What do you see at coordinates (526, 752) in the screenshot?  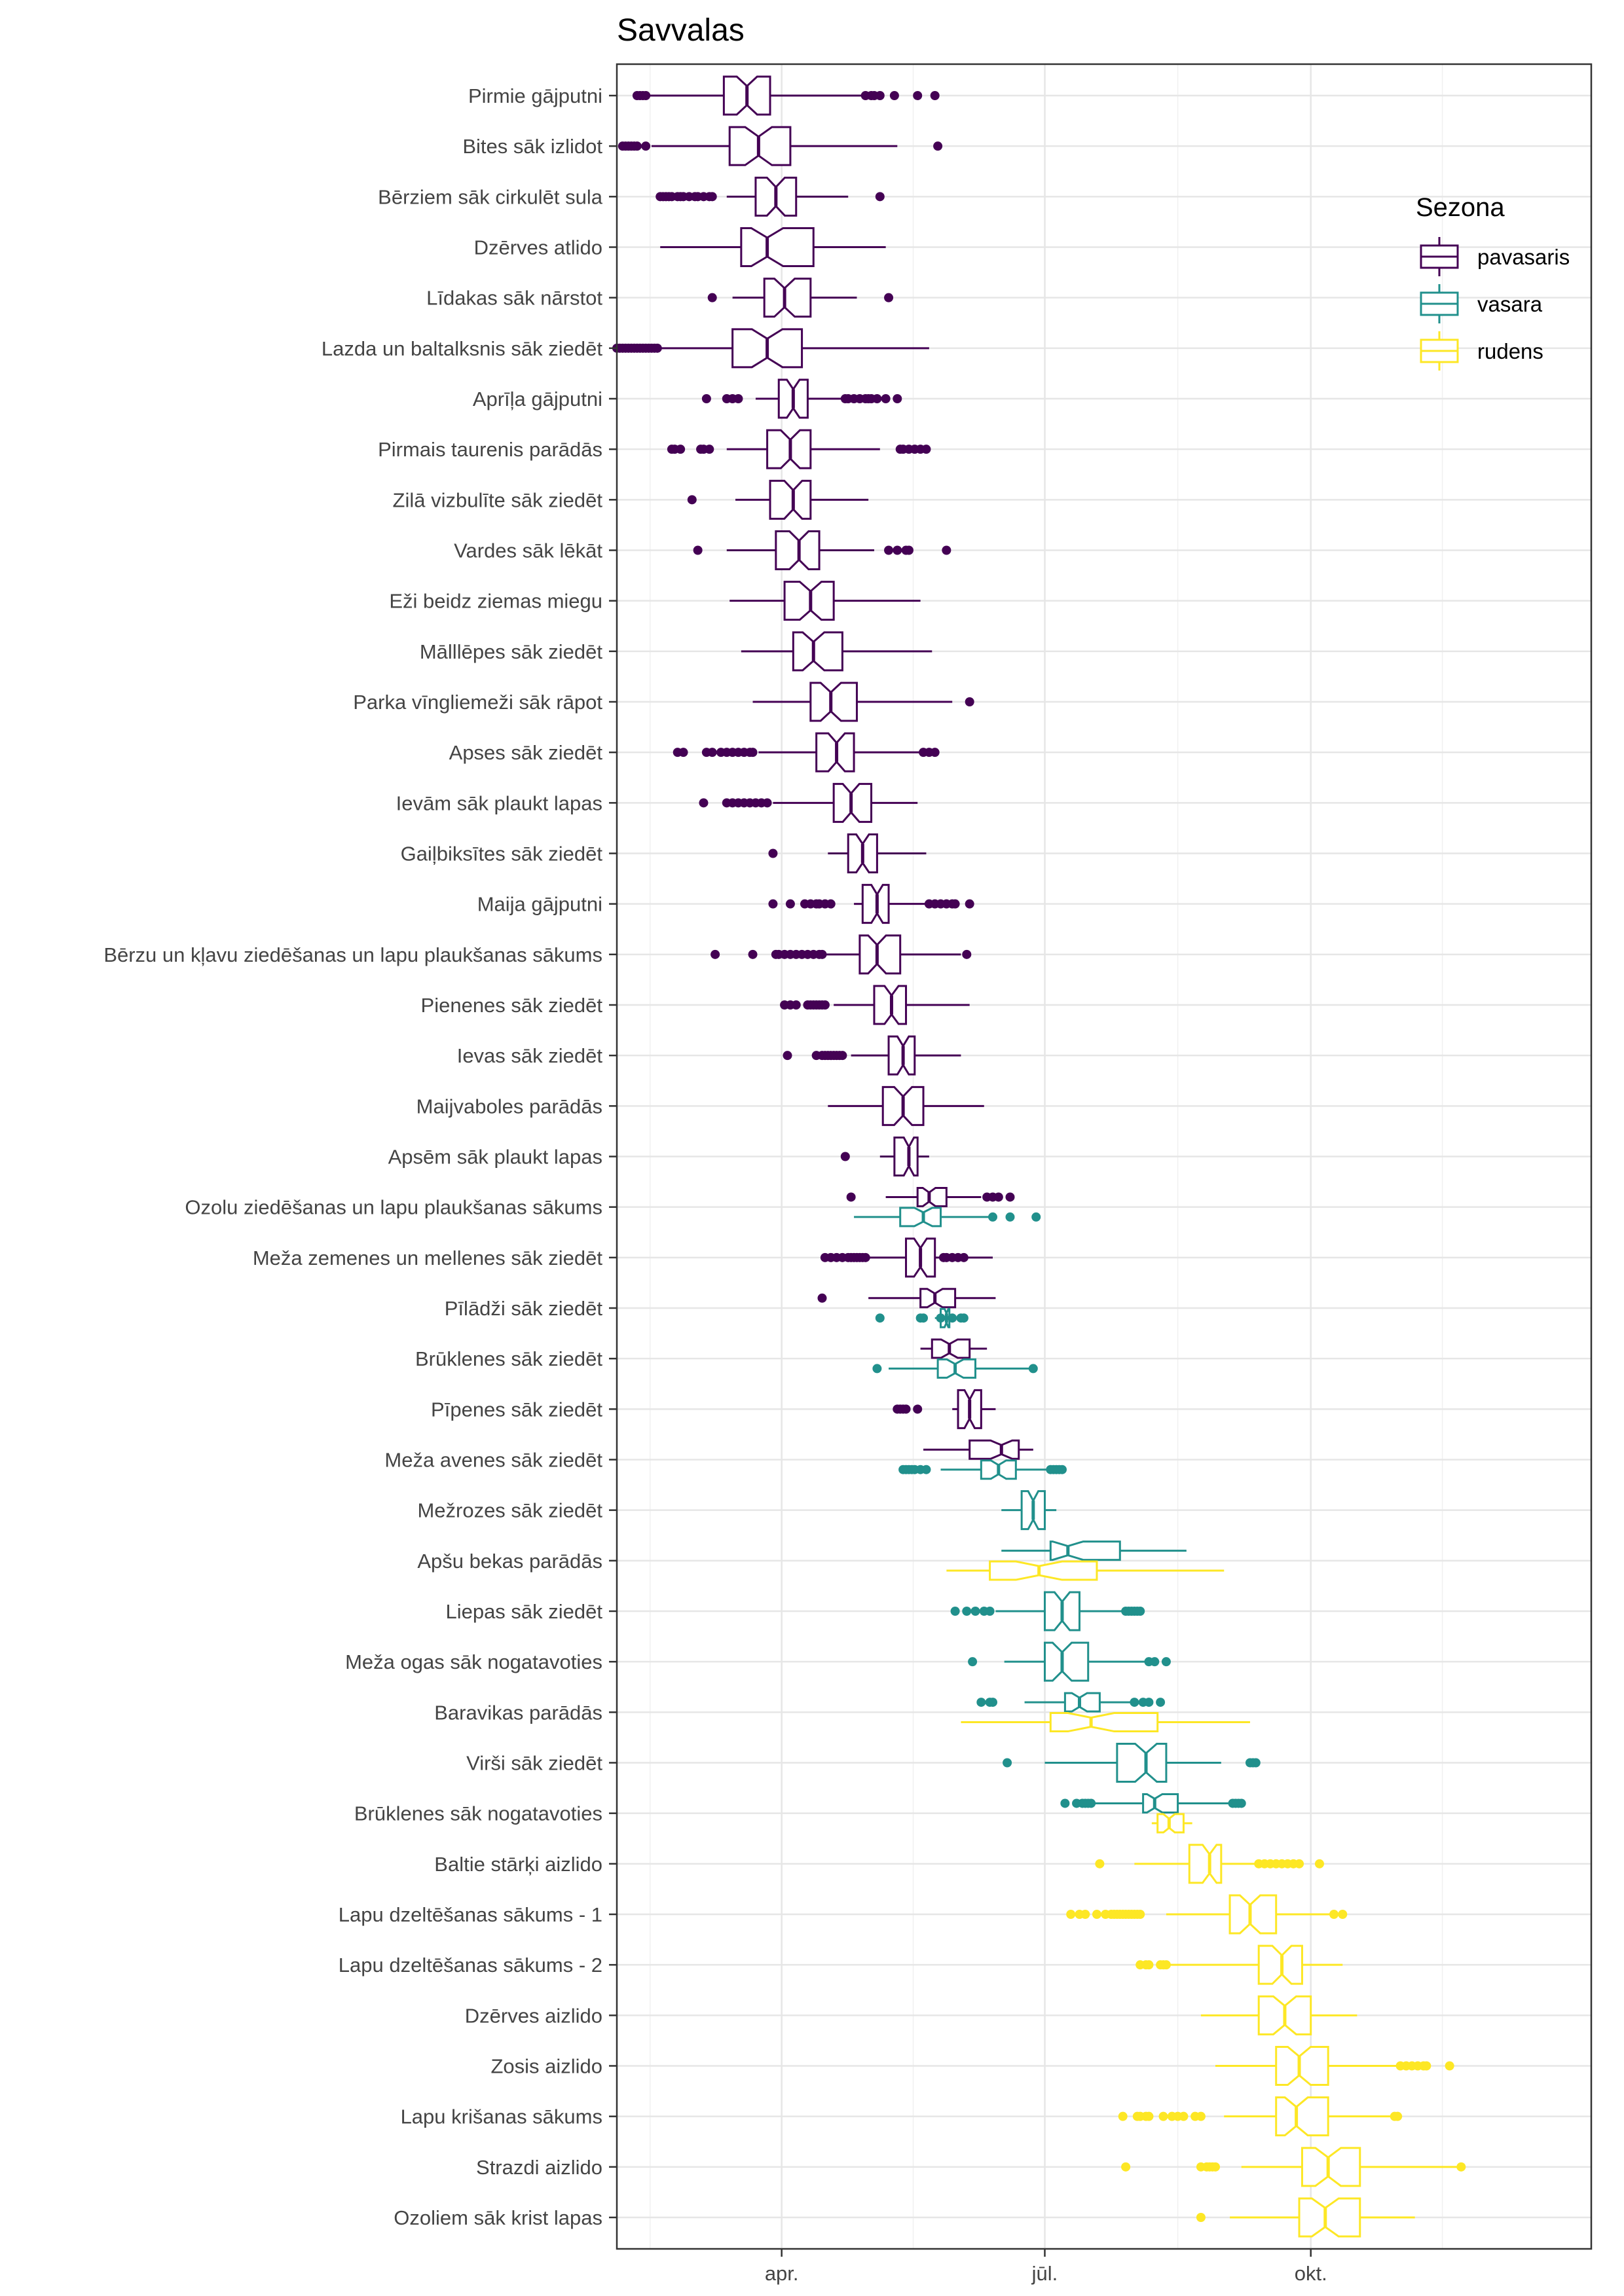 I see `y-tick-label: Apses sāk ziedēt` at bounding box center [526, 752].